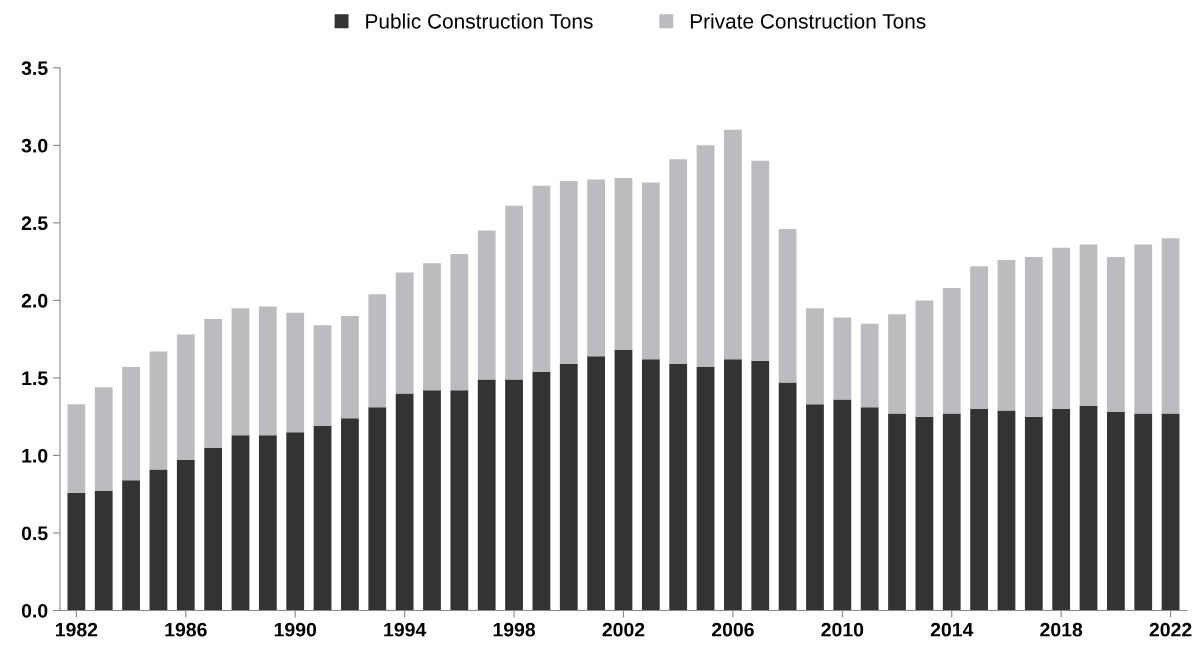 The image size is (1199, 646). I want to click on x-tick-label: 2022, so click(1170, 629).